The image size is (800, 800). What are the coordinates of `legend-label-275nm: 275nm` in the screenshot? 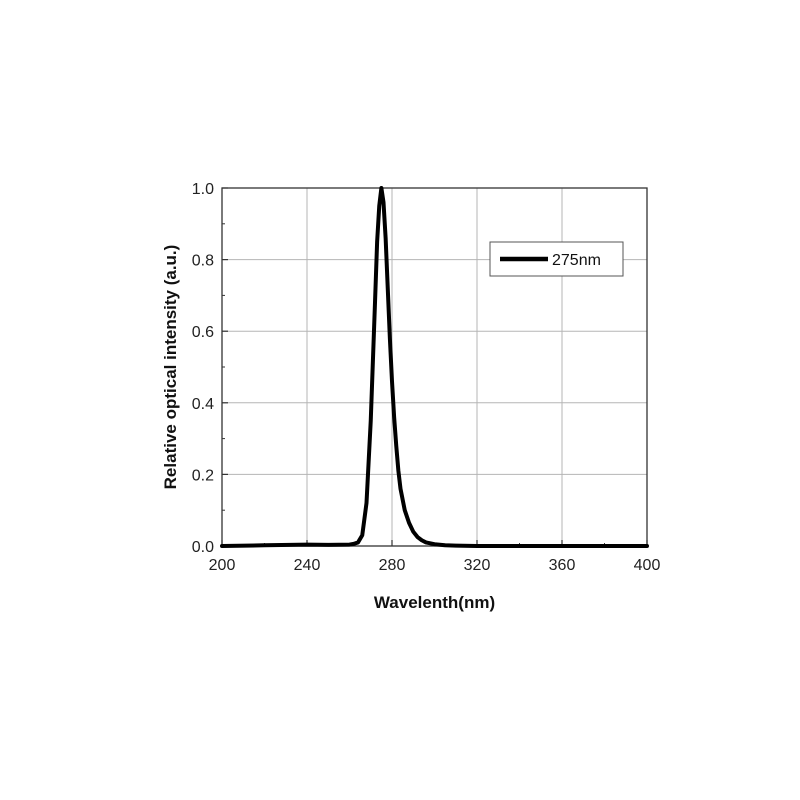 It's located at (576, 260).